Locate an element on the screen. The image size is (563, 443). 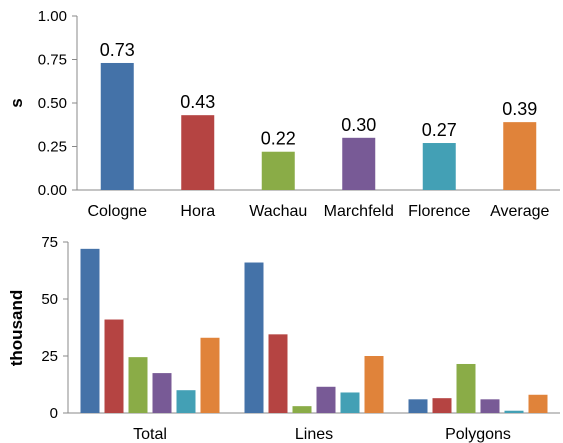
top-data-label: 0.43 is located at coordinates (197, 102).